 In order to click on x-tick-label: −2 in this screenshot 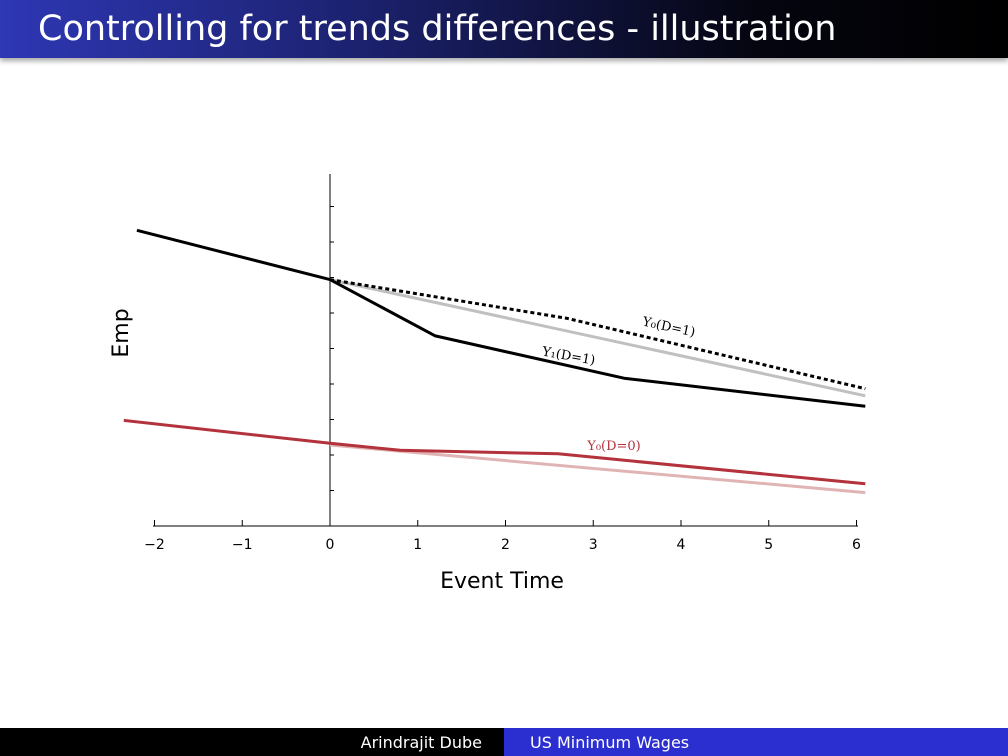, I will do `click(154, 545)`.